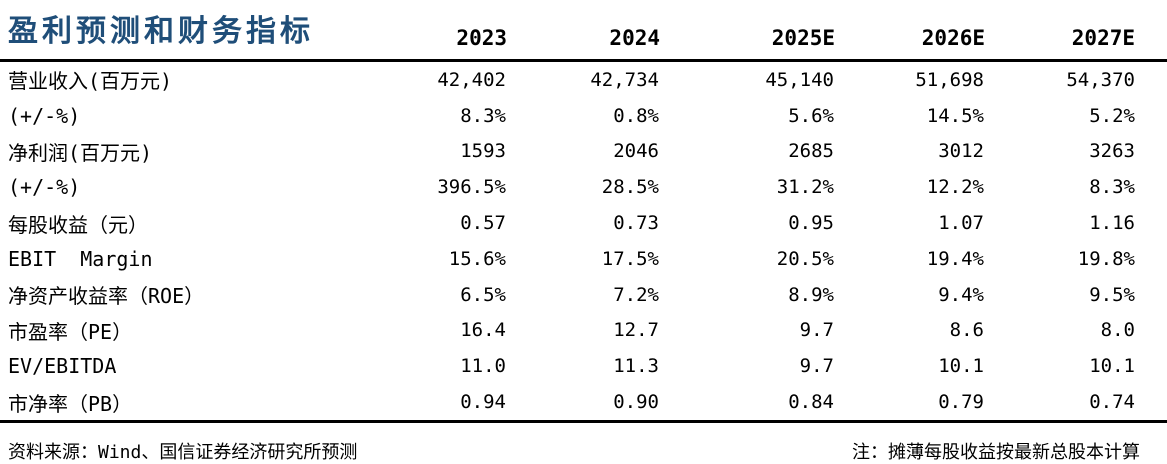 The width and height of the screenshot is (1167, 464). Describe the element at coordinates (471, 79) in the screenshot. I see `cell-value: 42,402` at that location.